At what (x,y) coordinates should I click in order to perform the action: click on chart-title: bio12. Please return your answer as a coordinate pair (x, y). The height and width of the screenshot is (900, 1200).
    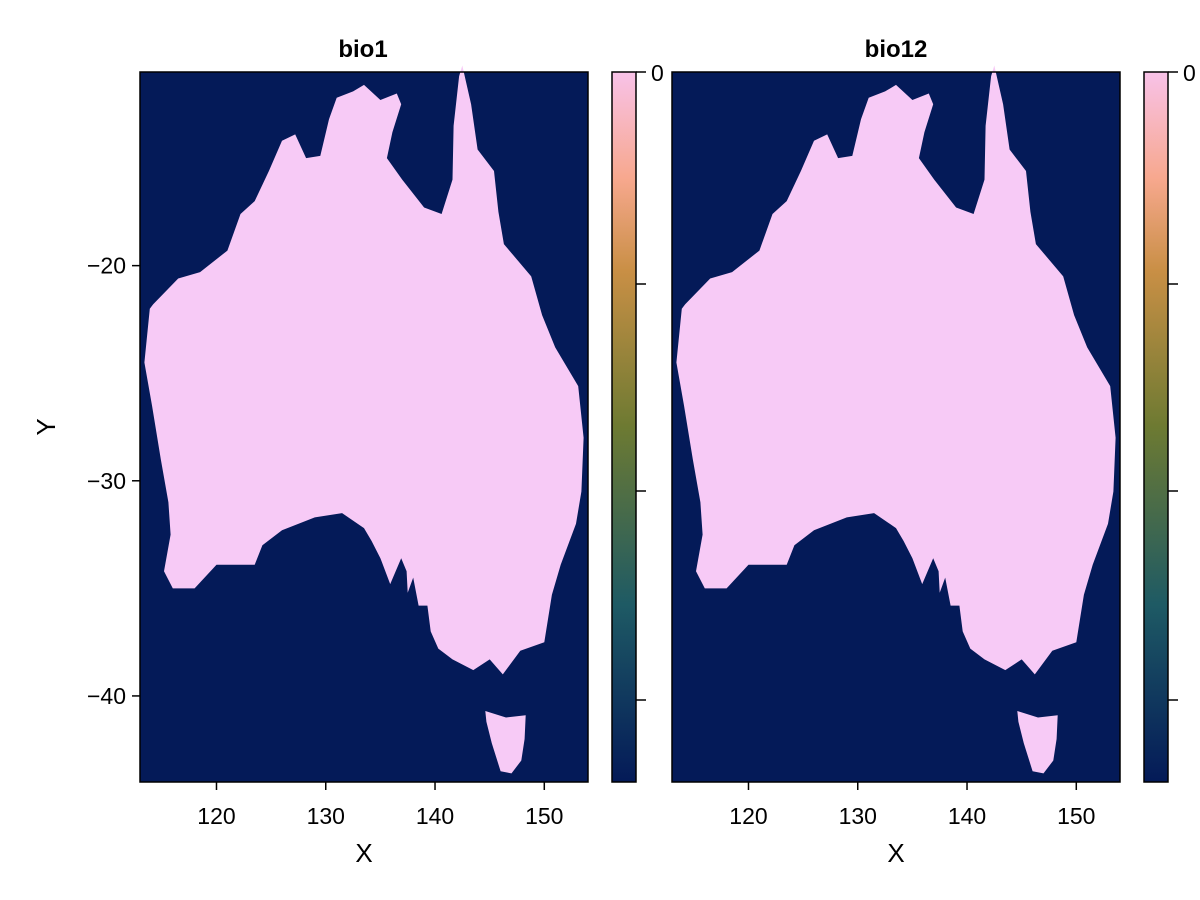
    Looking at the image, I should click on (896, 49).